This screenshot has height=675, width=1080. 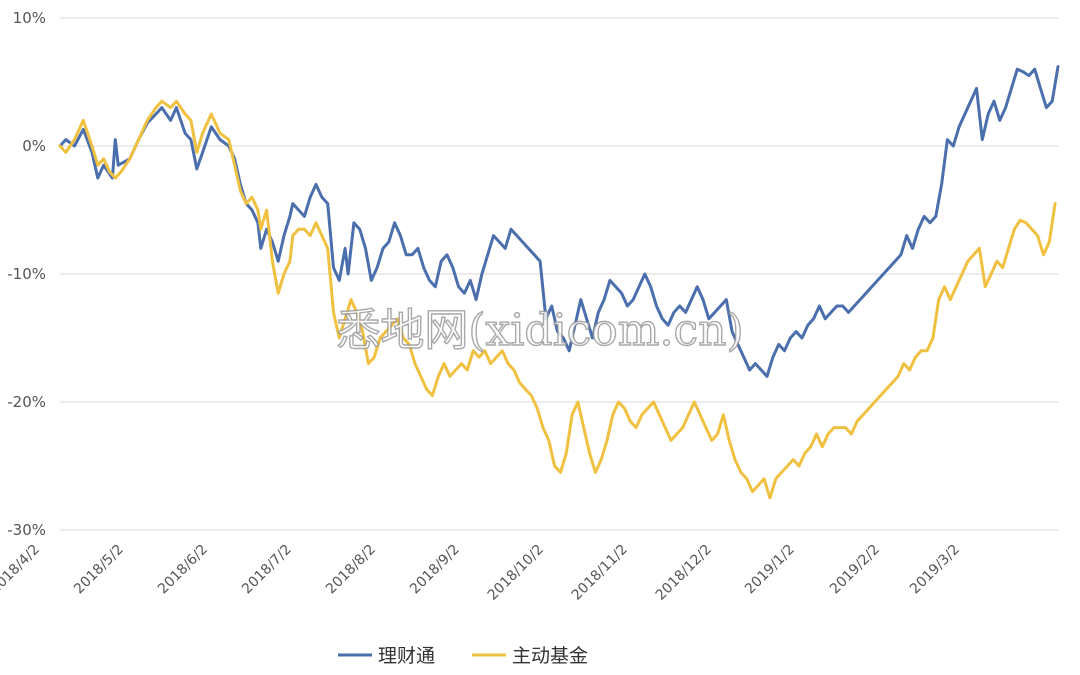 What do you see at coordinates (183, 570) in the screenshot?
I see `x-tick-label: 2018/6/2` at bounding box center [183, 570].